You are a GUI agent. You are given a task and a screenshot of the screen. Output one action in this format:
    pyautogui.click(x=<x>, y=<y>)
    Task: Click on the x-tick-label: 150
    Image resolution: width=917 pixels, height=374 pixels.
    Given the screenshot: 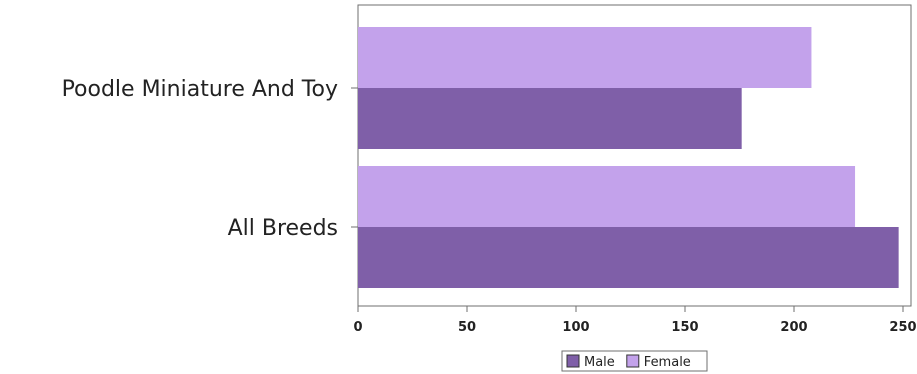 What is the action you would take?
    pyautogui.click(x=684, y=327)
    